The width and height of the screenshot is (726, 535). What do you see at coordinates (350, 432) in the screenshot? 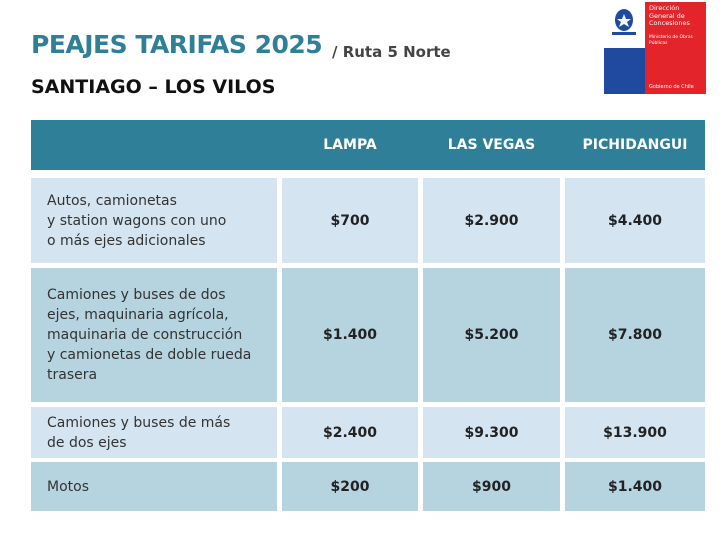
I see `price: $2.400` at bounding box center [350, 432].